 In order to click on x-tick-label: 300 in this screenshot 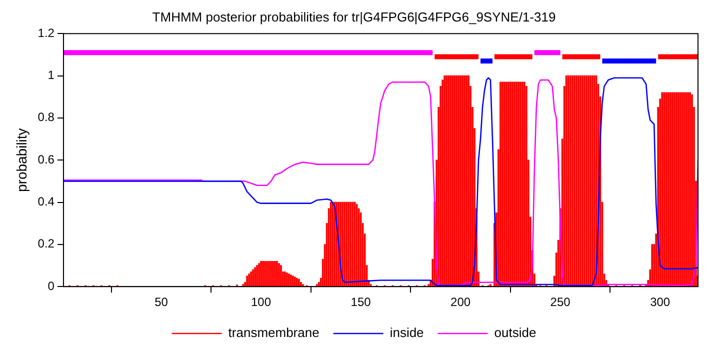, I will do `click(660, 302)`.